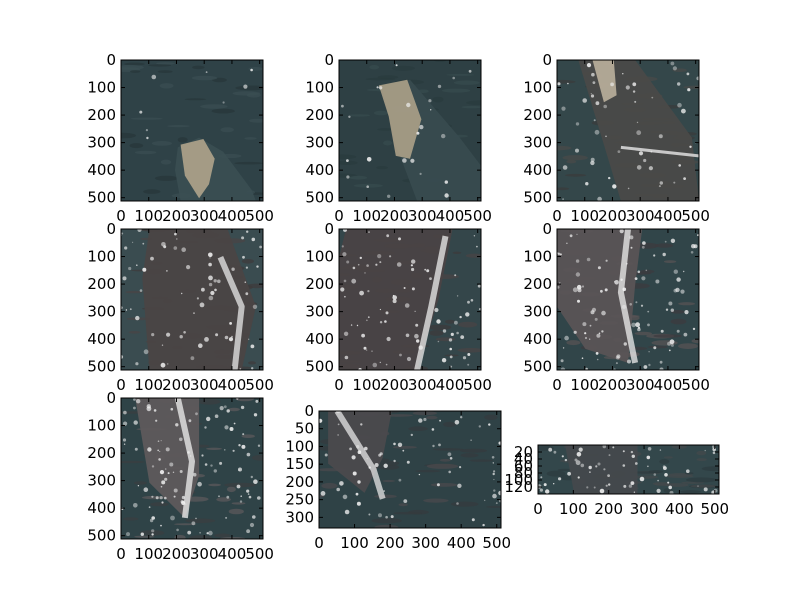  What do you see at coordinates (557, 216) in the screenshot?
I see `x-tick-label: 0` at bounding box center [557, 216].